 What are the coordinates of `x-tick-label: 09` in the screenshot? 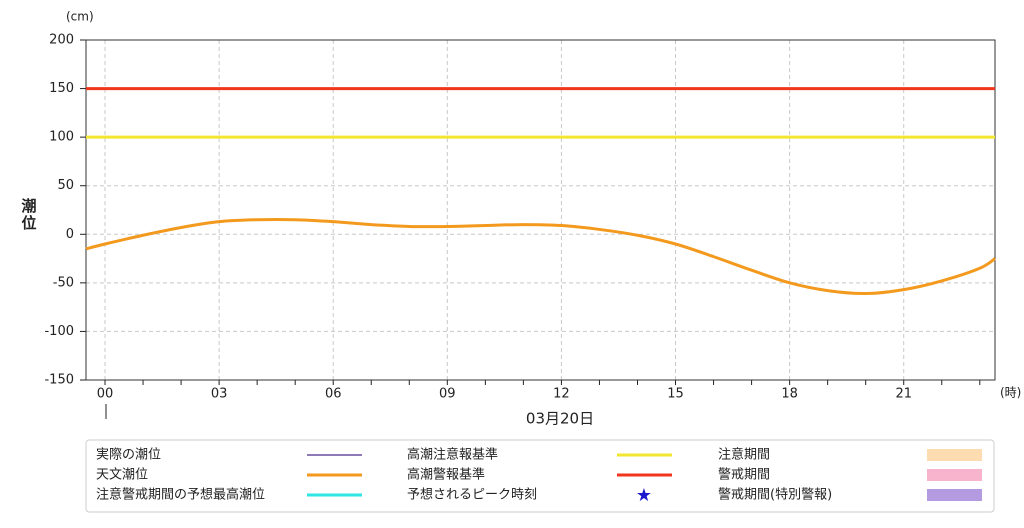 It's located at (447, 394).